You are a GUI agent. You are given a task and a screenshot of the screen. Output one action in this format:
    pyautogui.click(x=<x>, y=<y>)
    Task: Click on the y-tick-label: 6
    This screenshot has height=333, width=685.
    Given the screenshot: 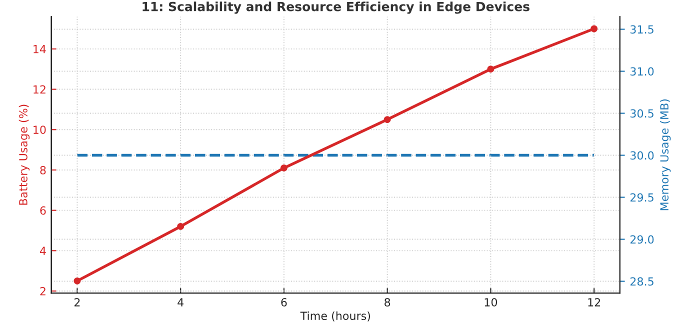 What is the action you would take?
    pyautogui.click(x=43, y=210)
    